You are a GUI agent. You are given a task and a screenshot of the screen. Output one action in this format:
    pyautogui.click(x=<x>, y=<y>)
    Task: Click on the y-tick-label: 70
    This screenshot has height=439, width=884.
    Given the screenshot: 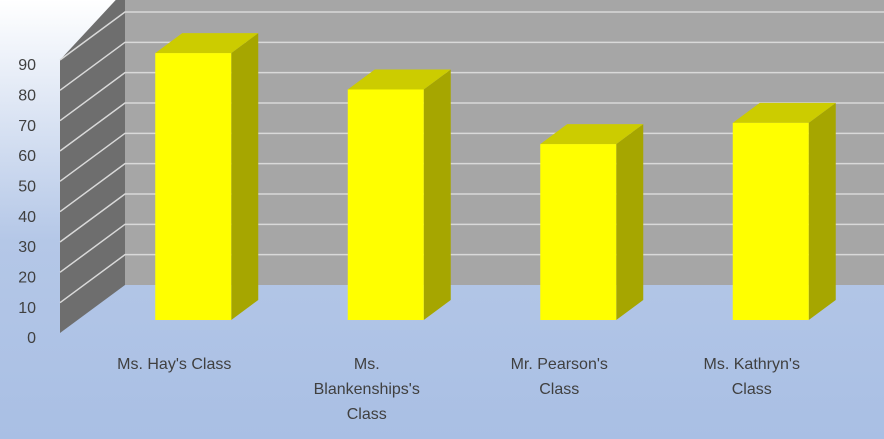 What is the action you would take?
    pyautogui.click(x=27, y=126)
    